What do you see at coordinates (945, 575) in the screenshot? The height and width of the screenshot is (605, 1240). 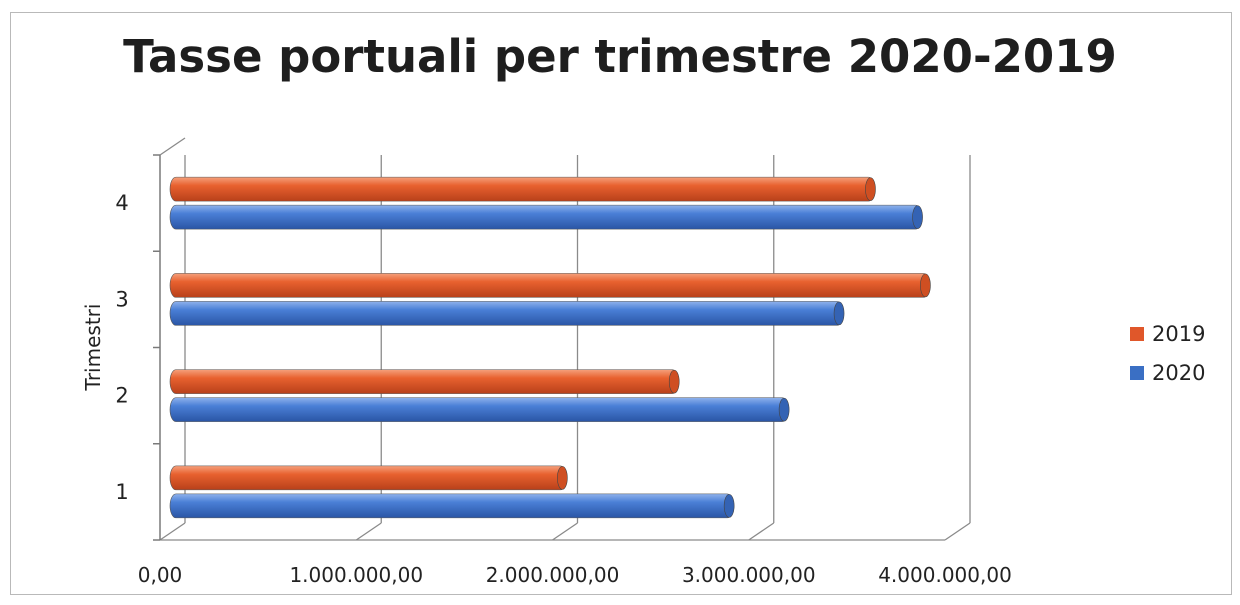 I see `x-tick-label: 4.000.000,00` at bounding box center [945, 575].